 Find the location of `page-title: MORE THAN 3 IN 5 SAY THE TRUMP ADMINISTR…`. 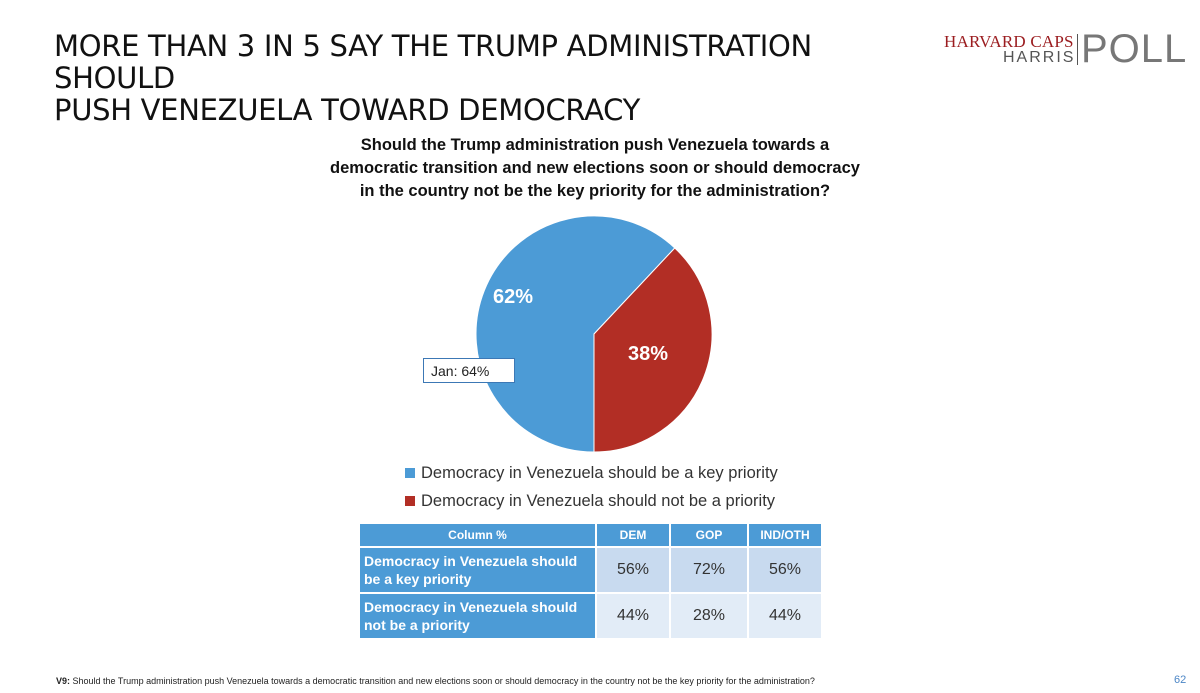

page-title: MORE THAN 3 IN 5 SAY THE TRUMP ADMINISTR… is located at coordinates (469, 78).